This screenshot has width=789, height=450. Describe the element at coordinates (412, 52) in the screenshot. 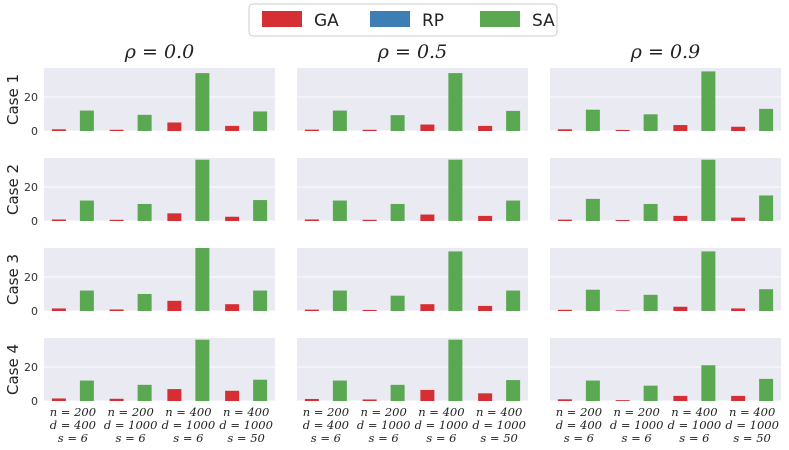

I see `column-title: ρ = 0.5` at that location.